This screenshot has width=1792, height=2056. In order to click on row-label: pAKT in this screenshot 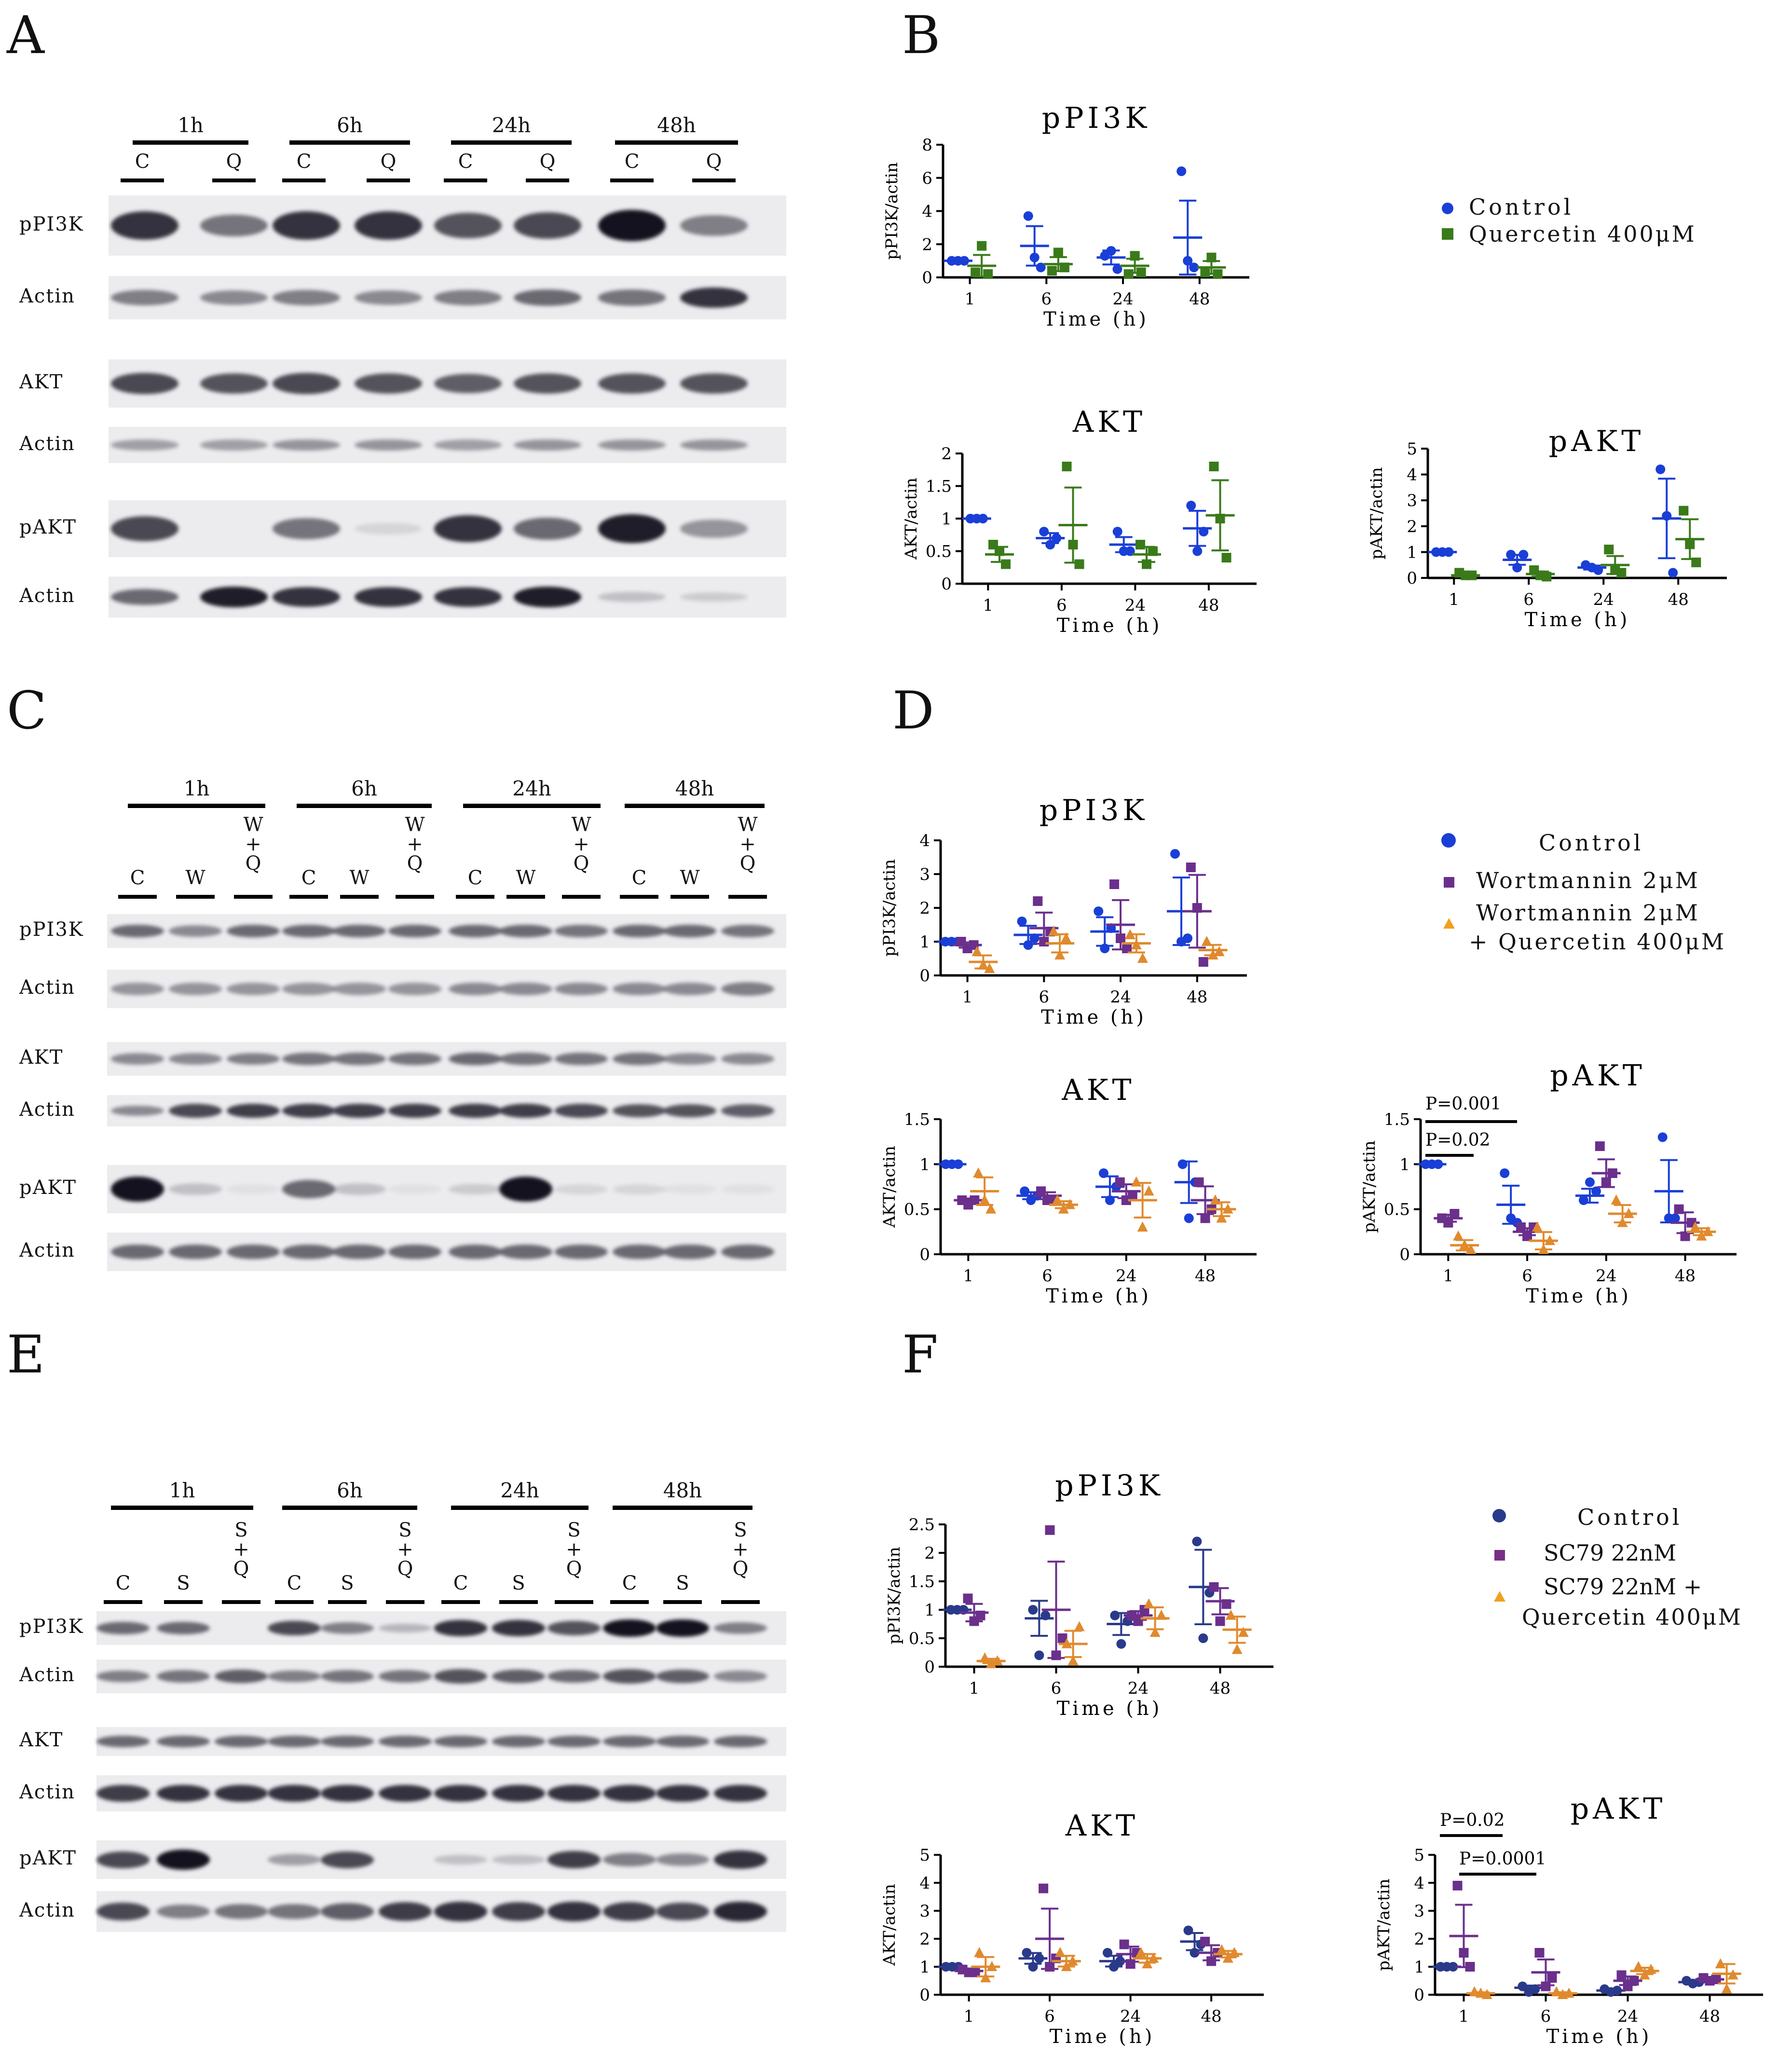, I will do `click(48, 1858)`.